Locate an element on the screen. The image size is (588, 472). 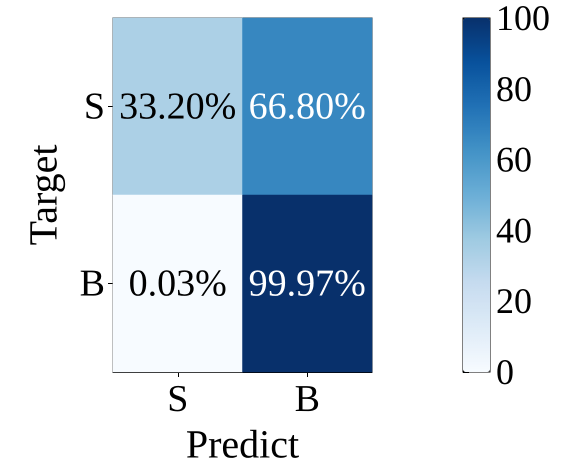
data-label: 33.20% is located at coordinates (177, 107).